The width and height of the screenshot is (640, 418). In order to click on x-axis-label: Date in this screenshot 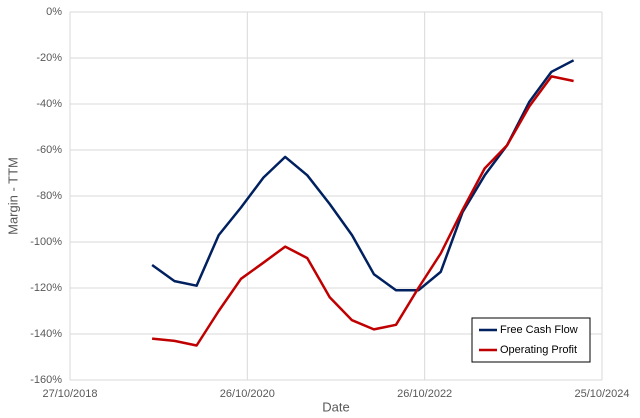, I will do `click(335, 406)`.